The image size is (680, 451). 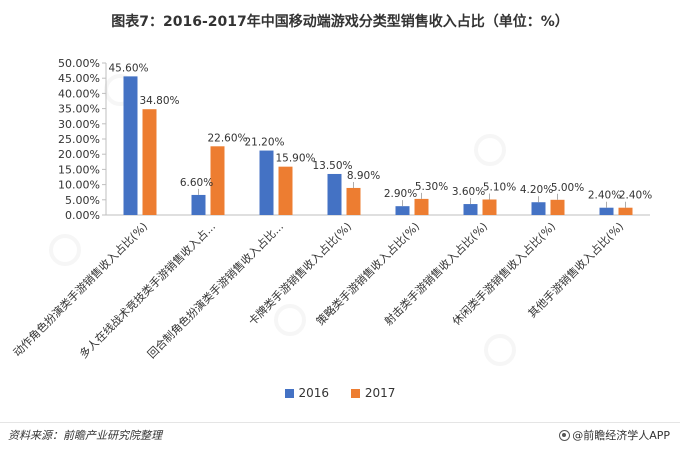 I want to click on data-label-2017: 2.40%, so click(x=635, y=196).